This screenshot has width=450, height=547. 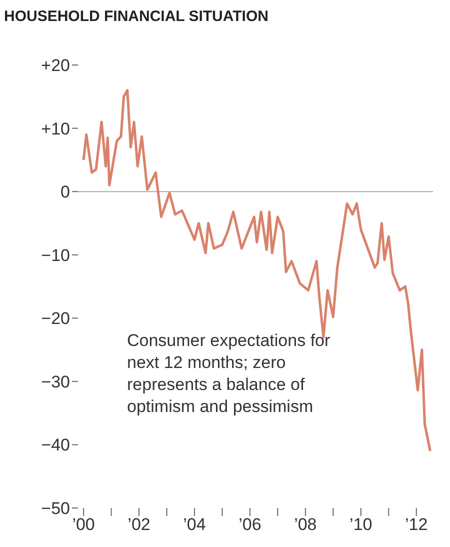 I want to click on chart-title: HOUSEHOLD FINANCIAL SITUATION, so click(x=136, y=16).